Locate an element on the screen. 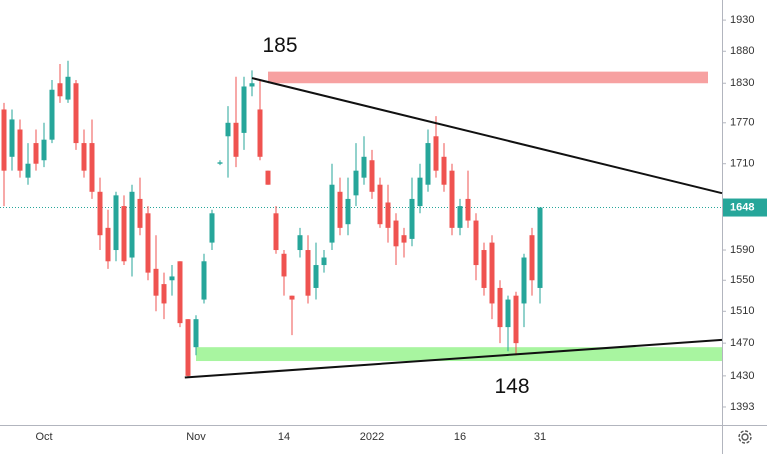 The height and width of the screenshot is (454, 767). x-tick-label: 14 is located at coordinates (284, 437).